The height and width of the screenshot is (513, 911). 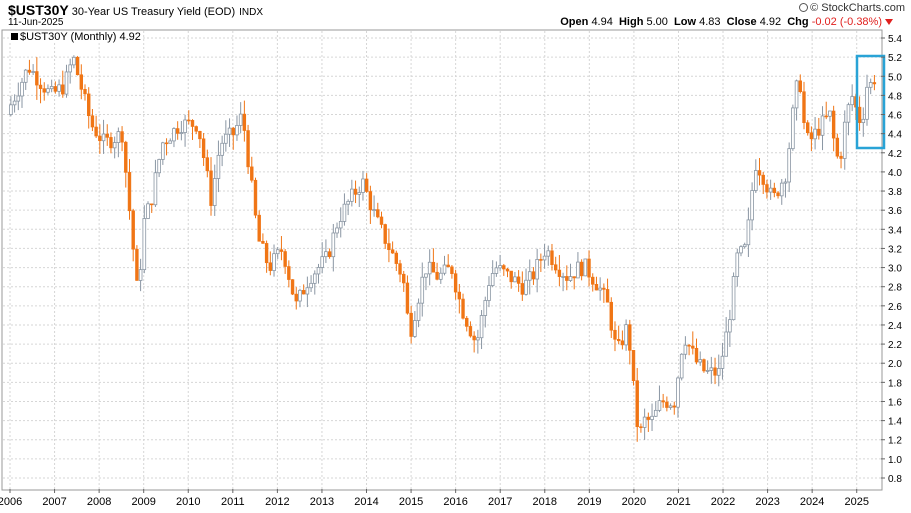 What do you see at coordinates (657, 22) in the screenshot?
I see `high-value: 5.00` at bounding box center [657, 22].